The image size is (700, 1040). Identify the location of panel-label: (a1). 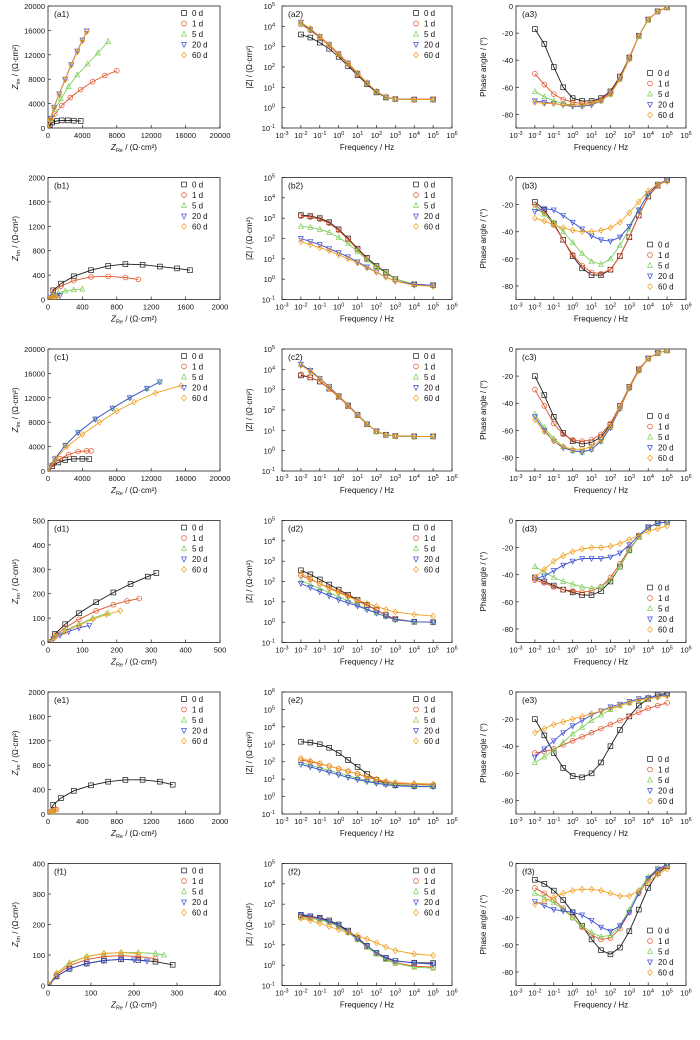
(61, 14).